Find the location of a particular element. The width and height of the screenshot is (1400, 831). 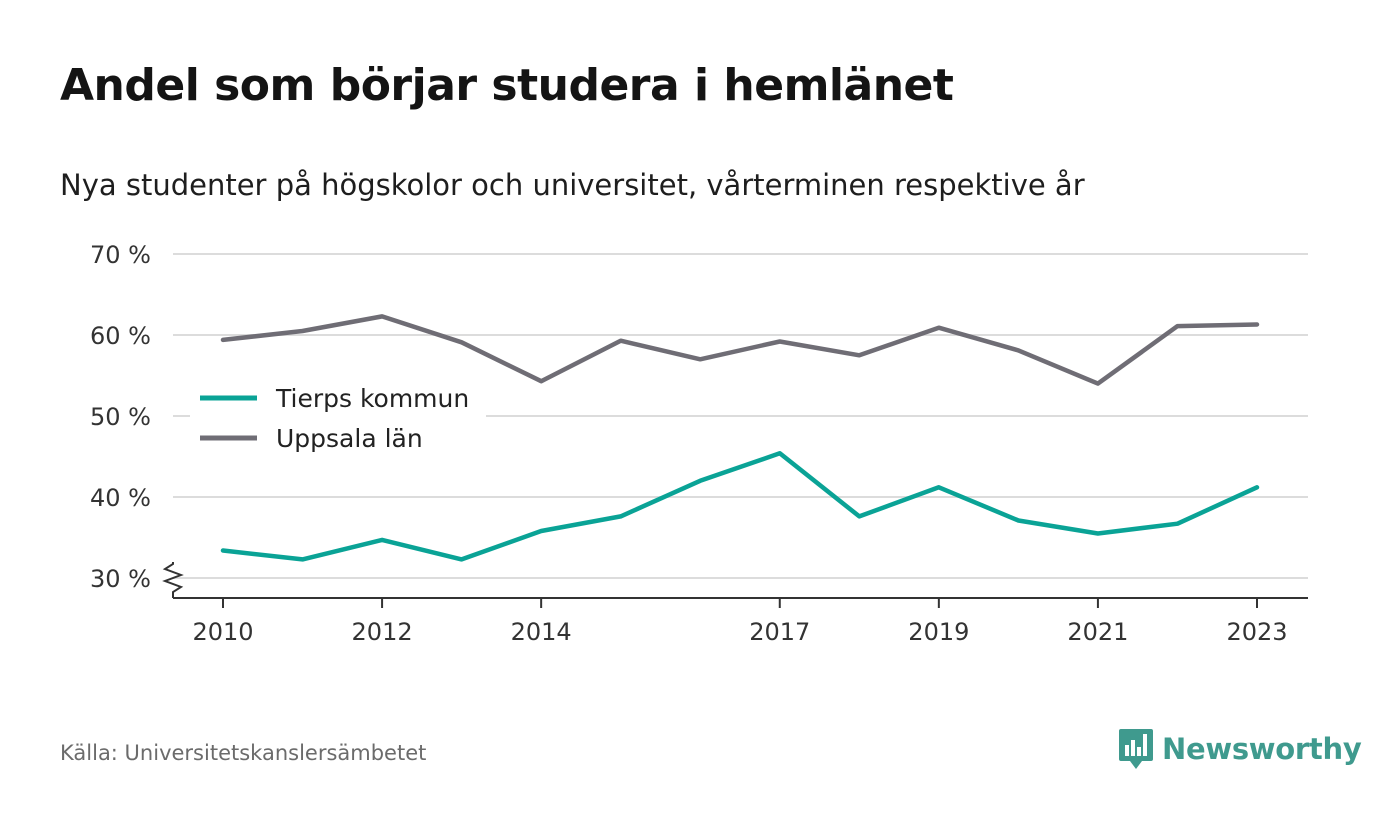

x-tick-label: 2012 is located at coordinates (382, 632).